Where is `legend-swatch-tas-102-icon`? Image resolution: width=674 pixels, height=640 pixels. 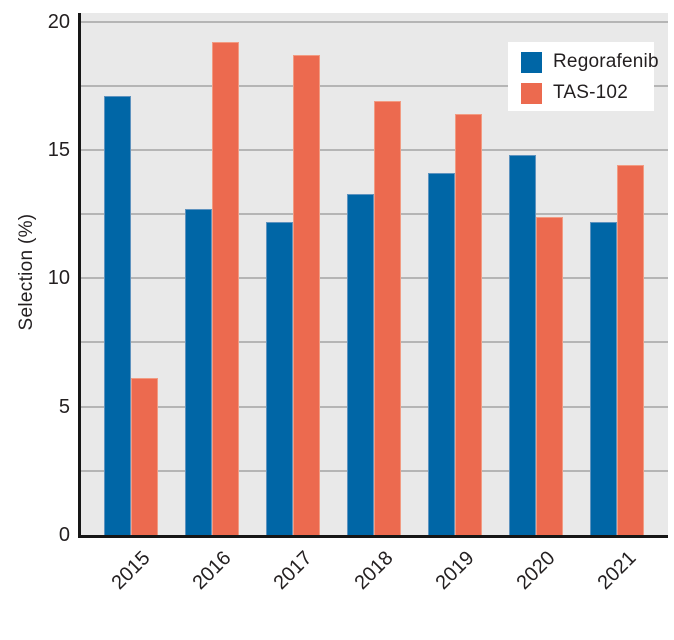
legend-swatch-tas-102-icon is located at coordinates (531, 93).